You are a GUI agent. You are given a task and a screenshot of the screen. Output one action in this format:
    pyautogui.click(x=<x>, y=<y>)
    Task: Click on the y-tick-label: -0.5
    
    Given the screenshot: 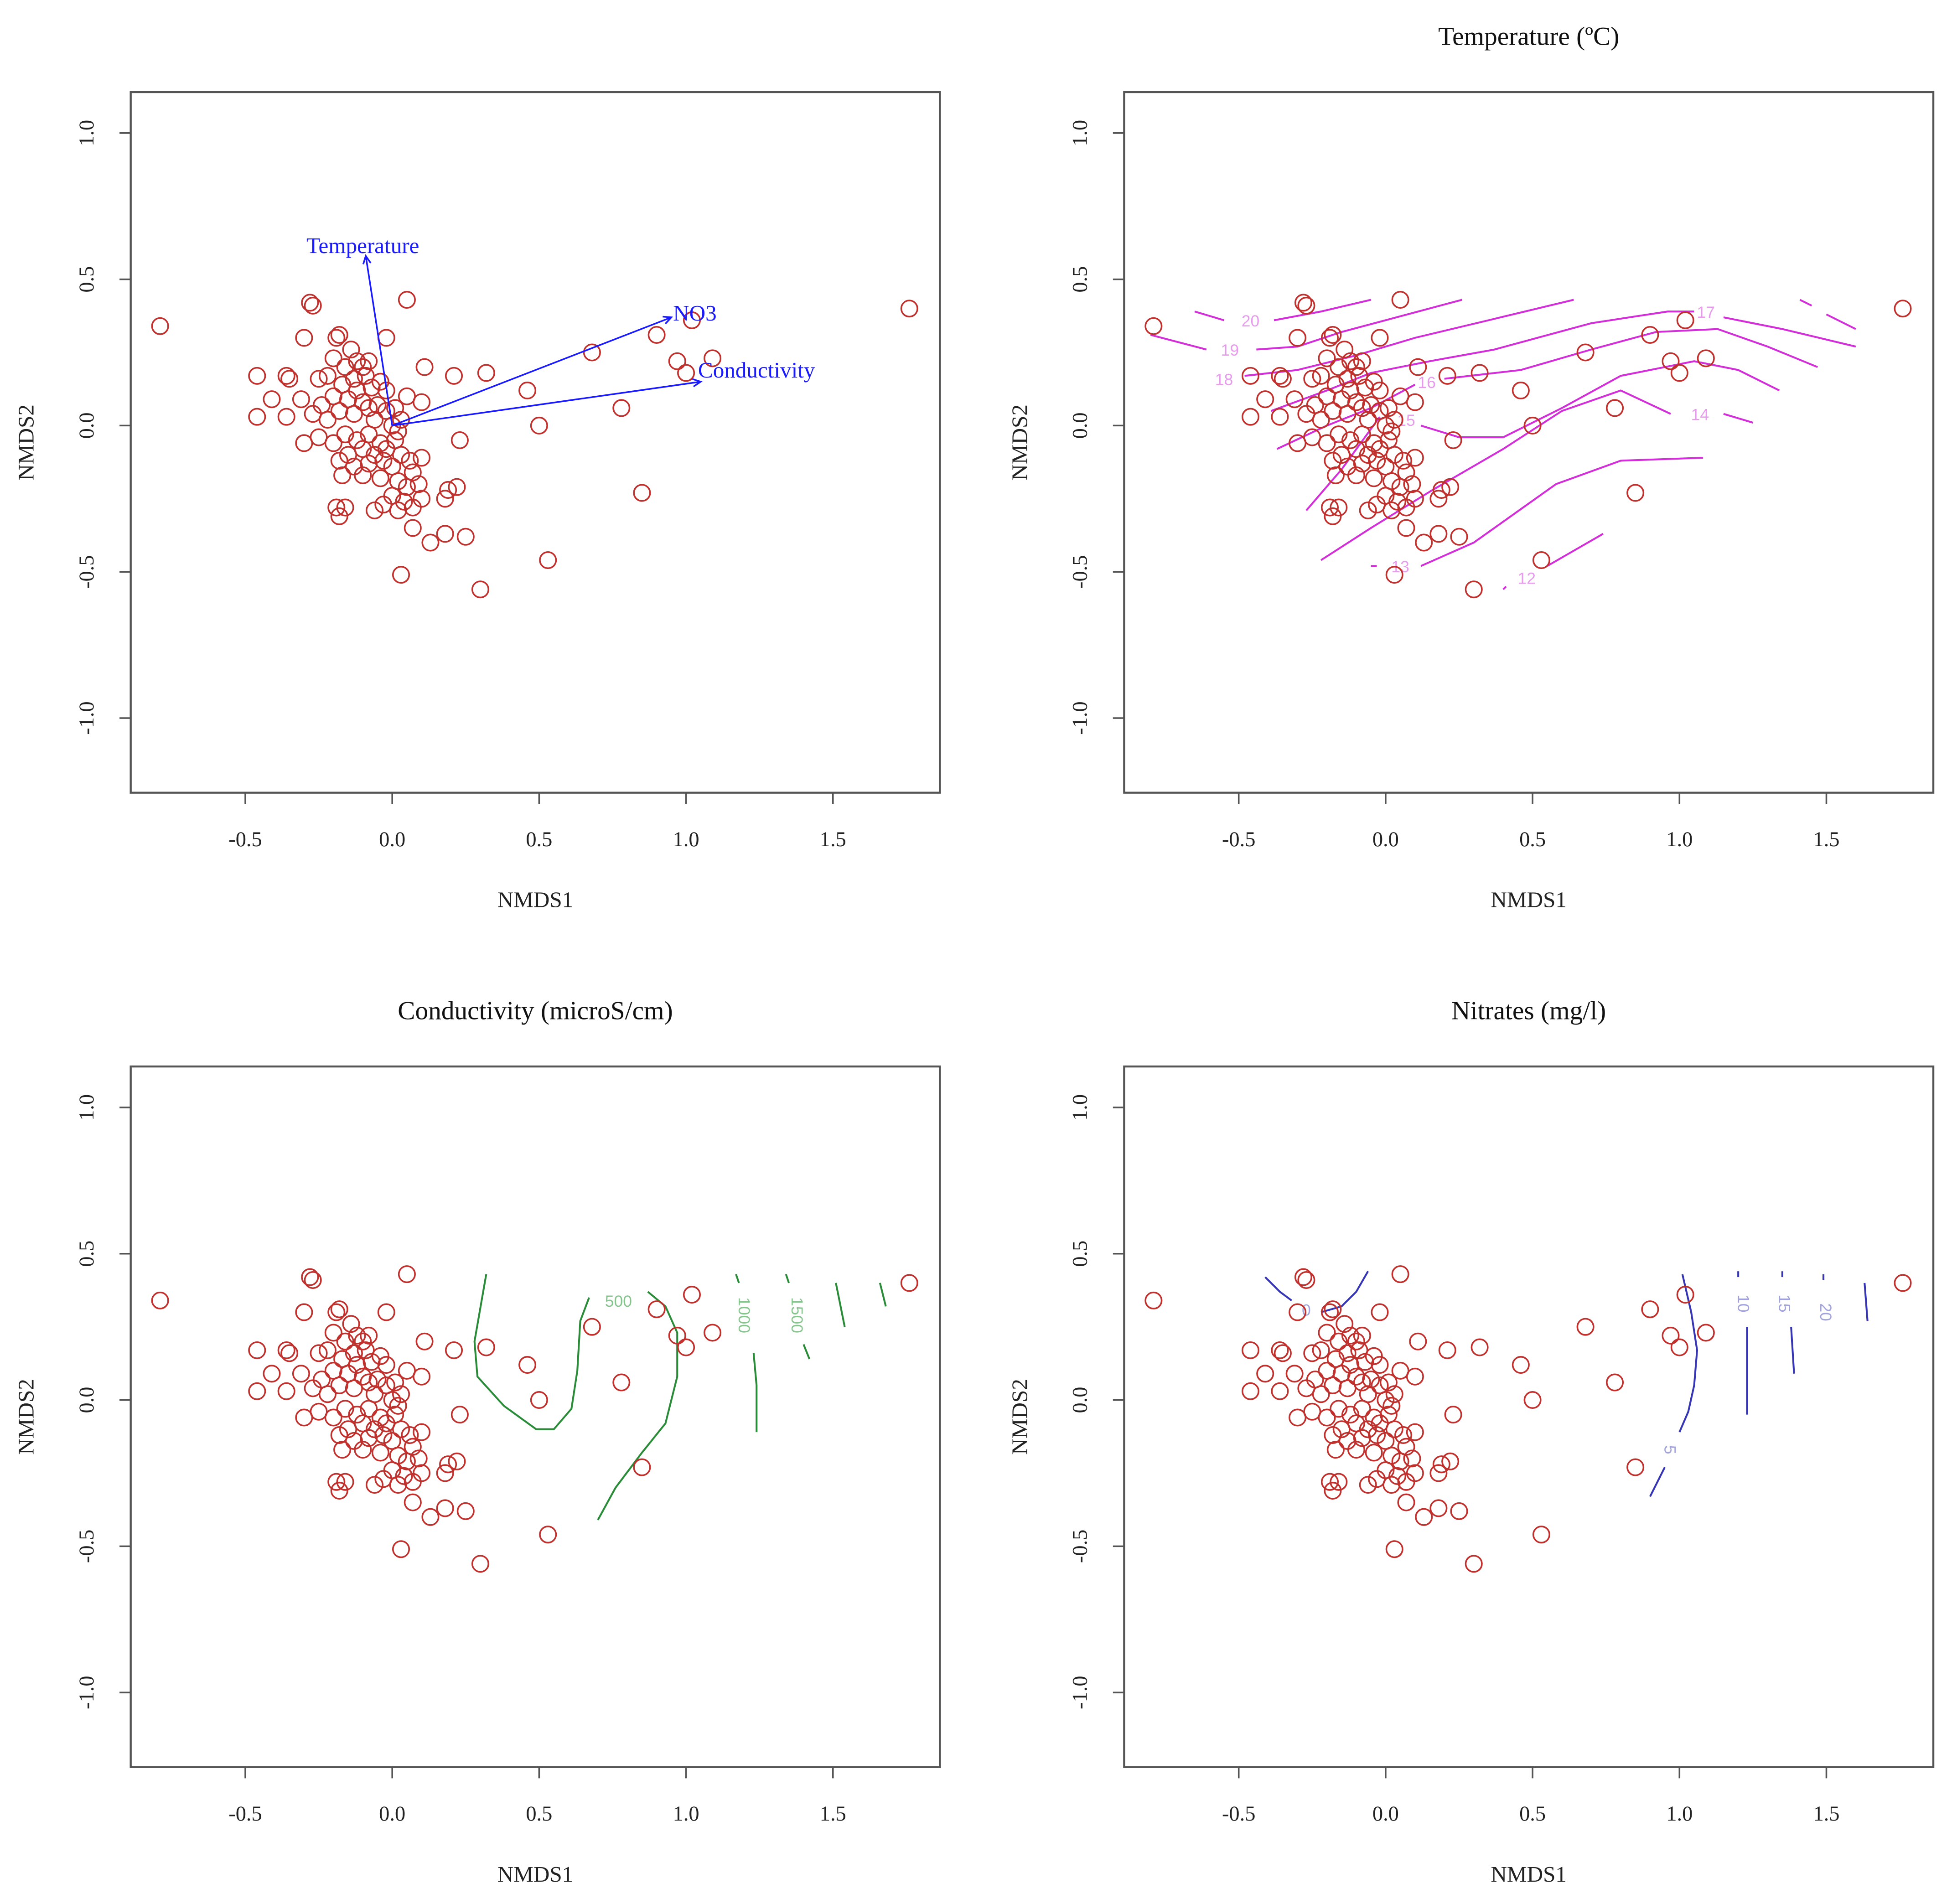 What is the action you would take?
    pyautogui.click(x=1080, y=572)
    